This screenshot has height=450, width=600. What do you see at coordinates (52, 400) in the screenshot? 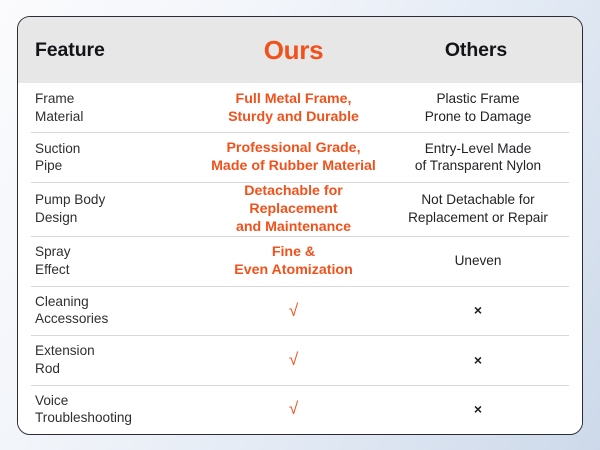
I see `feature-line-1: Voice` at bounding box center [52, 400].